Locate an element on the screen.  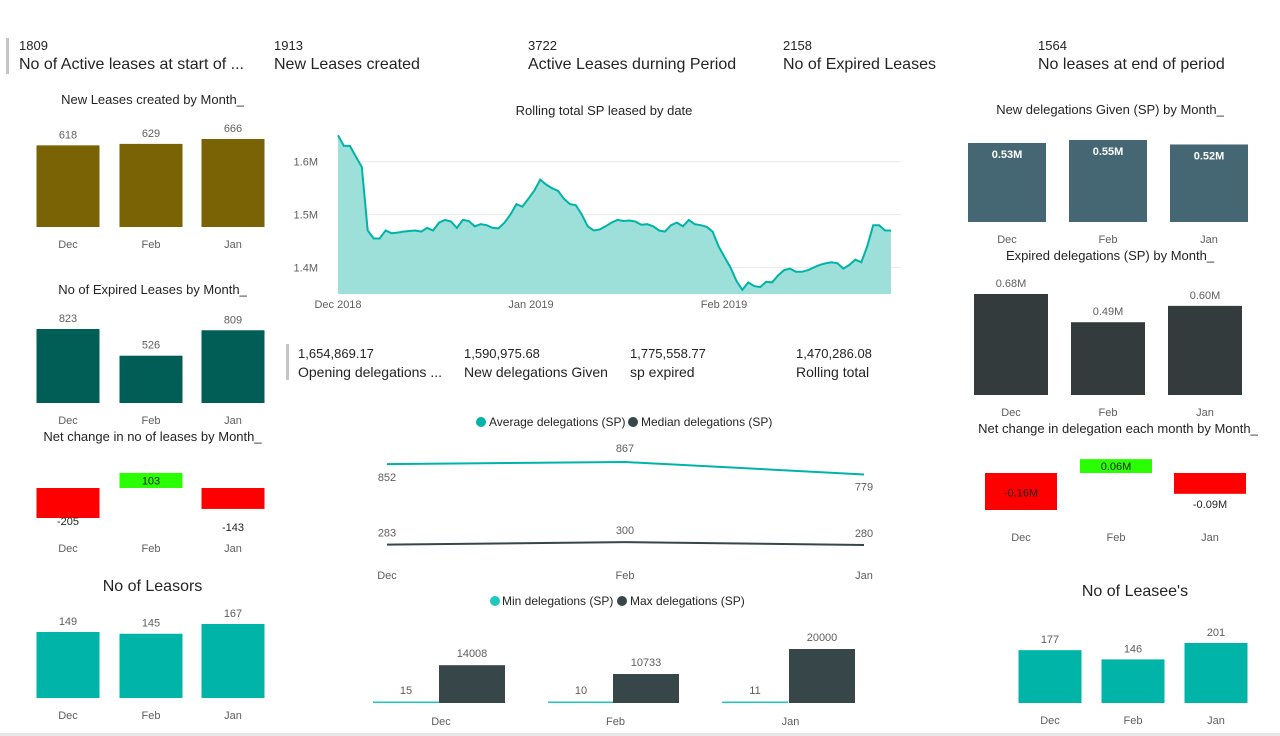
rolling-y-tick: 1.5M is located at coordinates (306, 216).